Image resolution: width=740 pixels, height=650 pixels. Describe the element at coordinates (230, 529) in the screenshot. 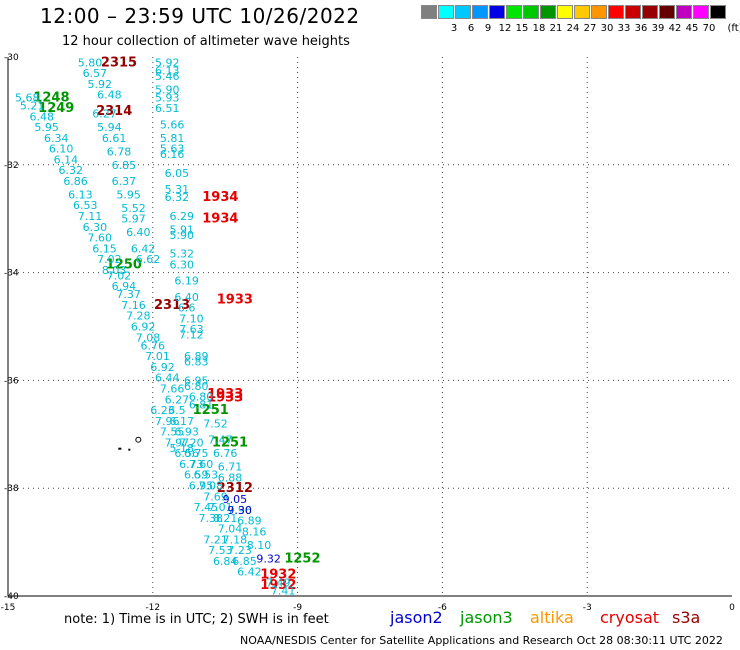

I see `swh-label: 7.04` at that location.